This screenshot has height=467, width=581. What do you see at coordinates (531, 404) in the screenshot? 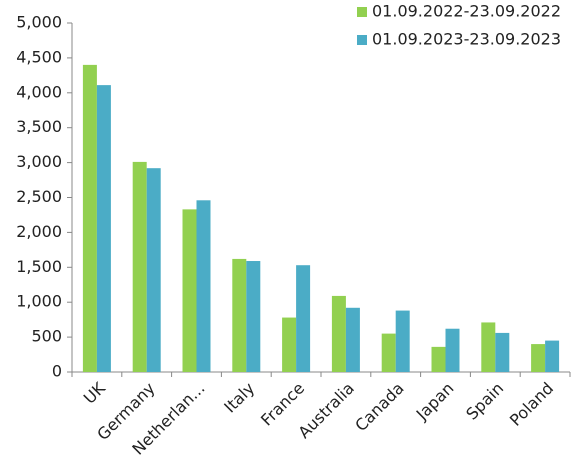
I see `x-tick-label: Poland` at bounding box center [531, 404].